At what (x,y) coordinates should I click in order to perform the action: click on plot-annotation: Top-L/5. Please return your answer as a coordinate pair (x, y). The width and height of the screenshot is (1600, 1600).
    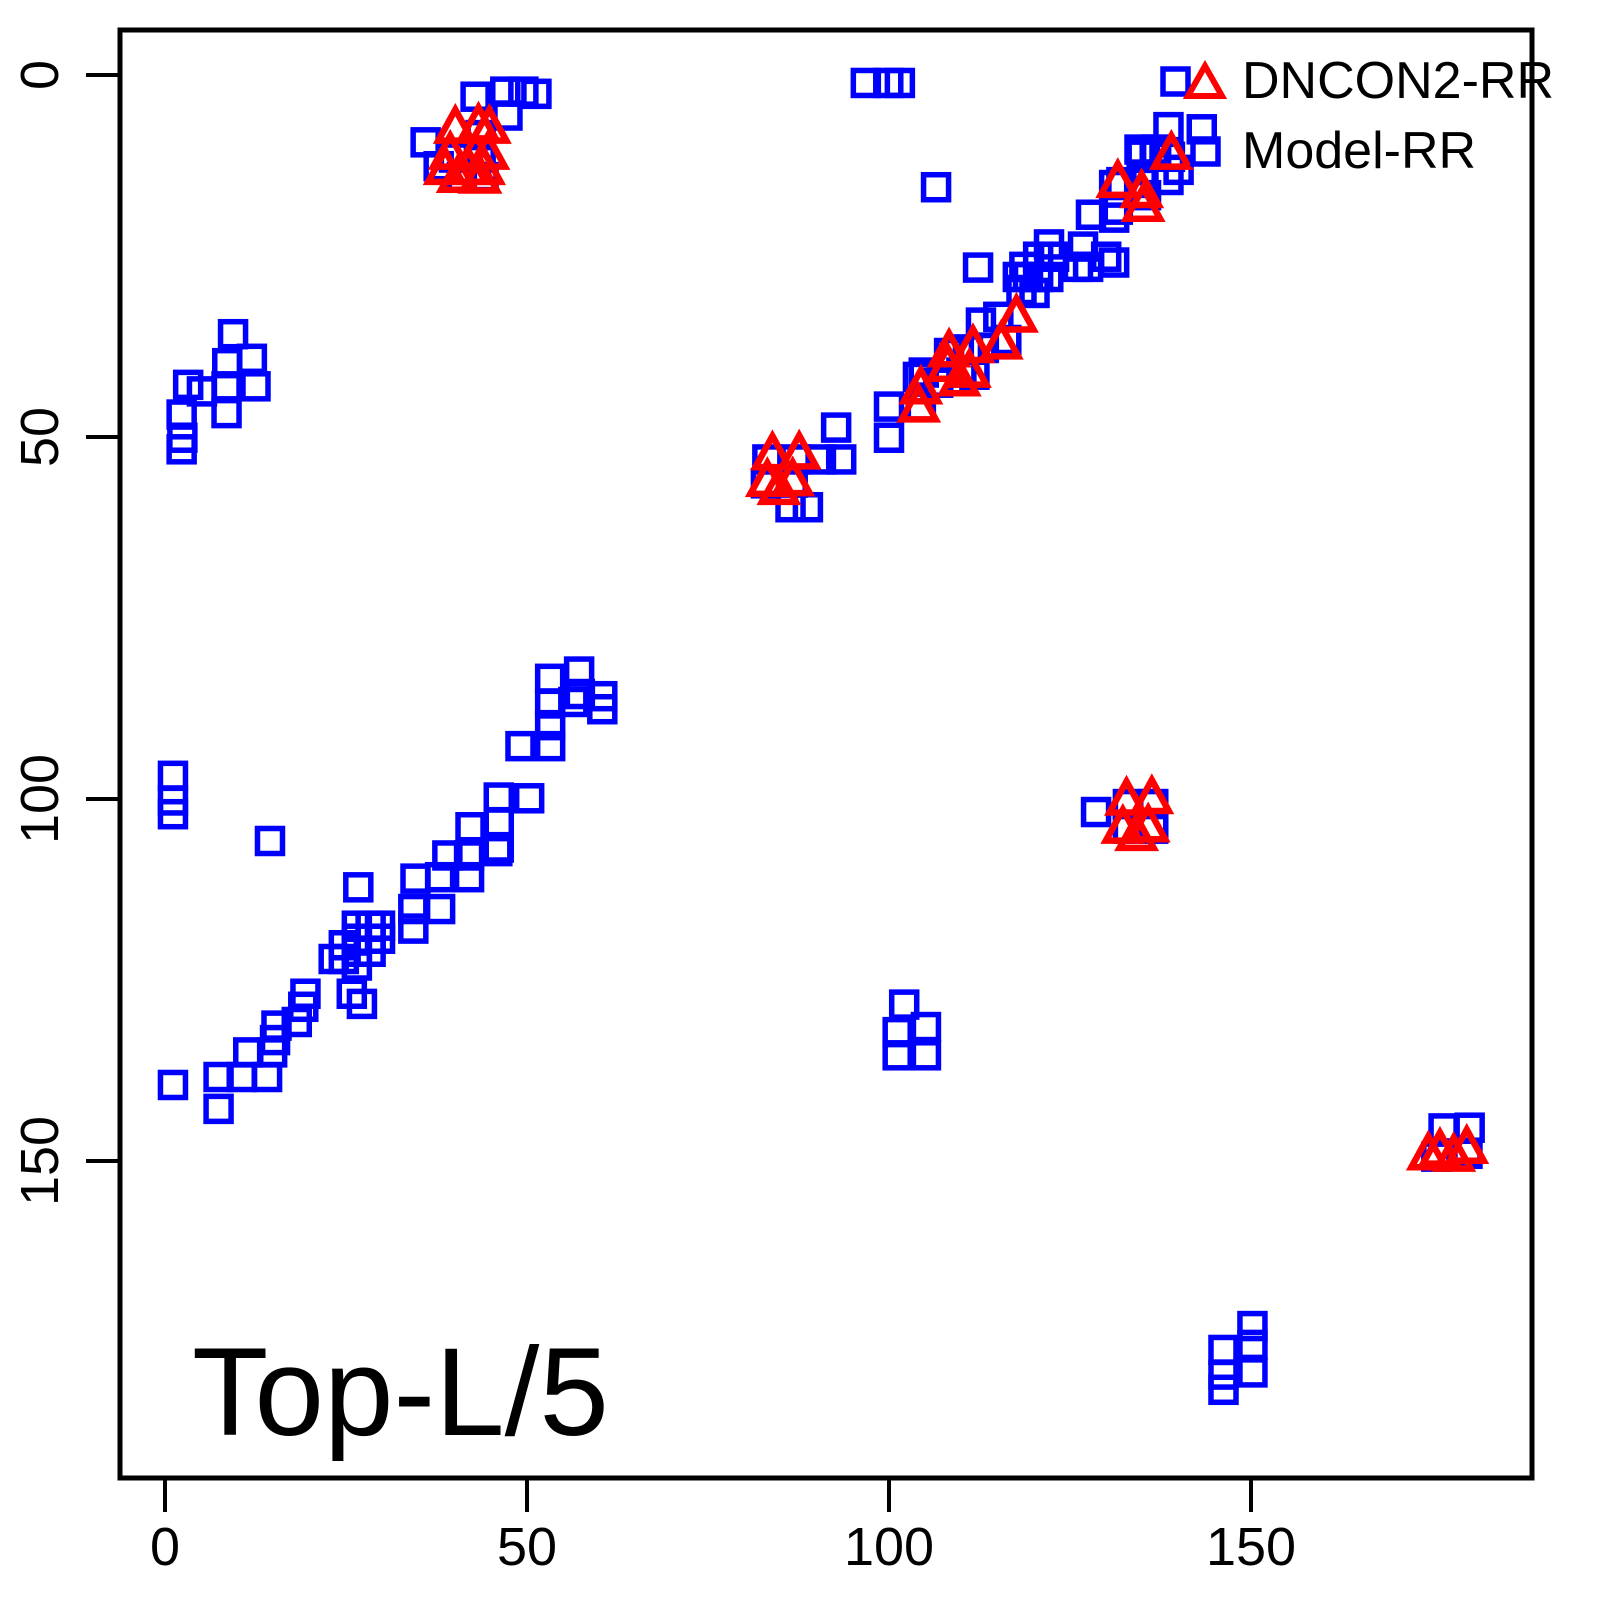
    Looking at the image, I should click on (400, 1392).